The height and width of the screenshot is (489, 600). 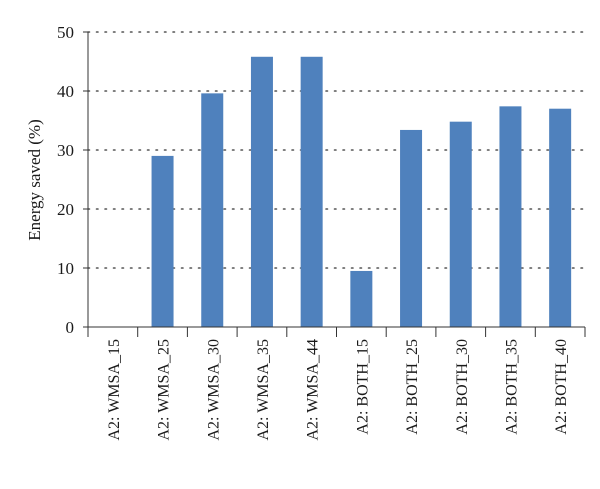 I want to click on y-tick-label: 0, so click(x=70, y=327).